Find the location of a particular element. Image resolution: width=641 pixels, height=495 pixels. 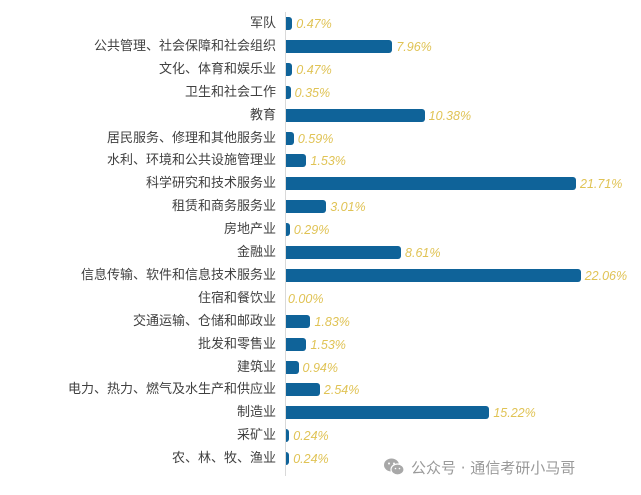

bar-row: 租赁和商务服务业 3.01% is located at coordinates (320, 206).